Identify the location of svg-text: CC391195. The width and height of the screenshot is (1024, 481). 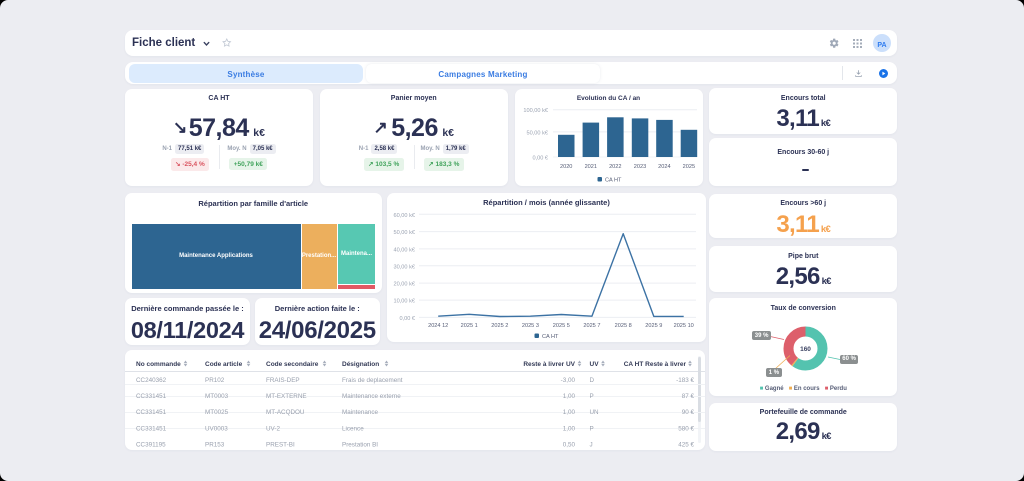
(151, 445).